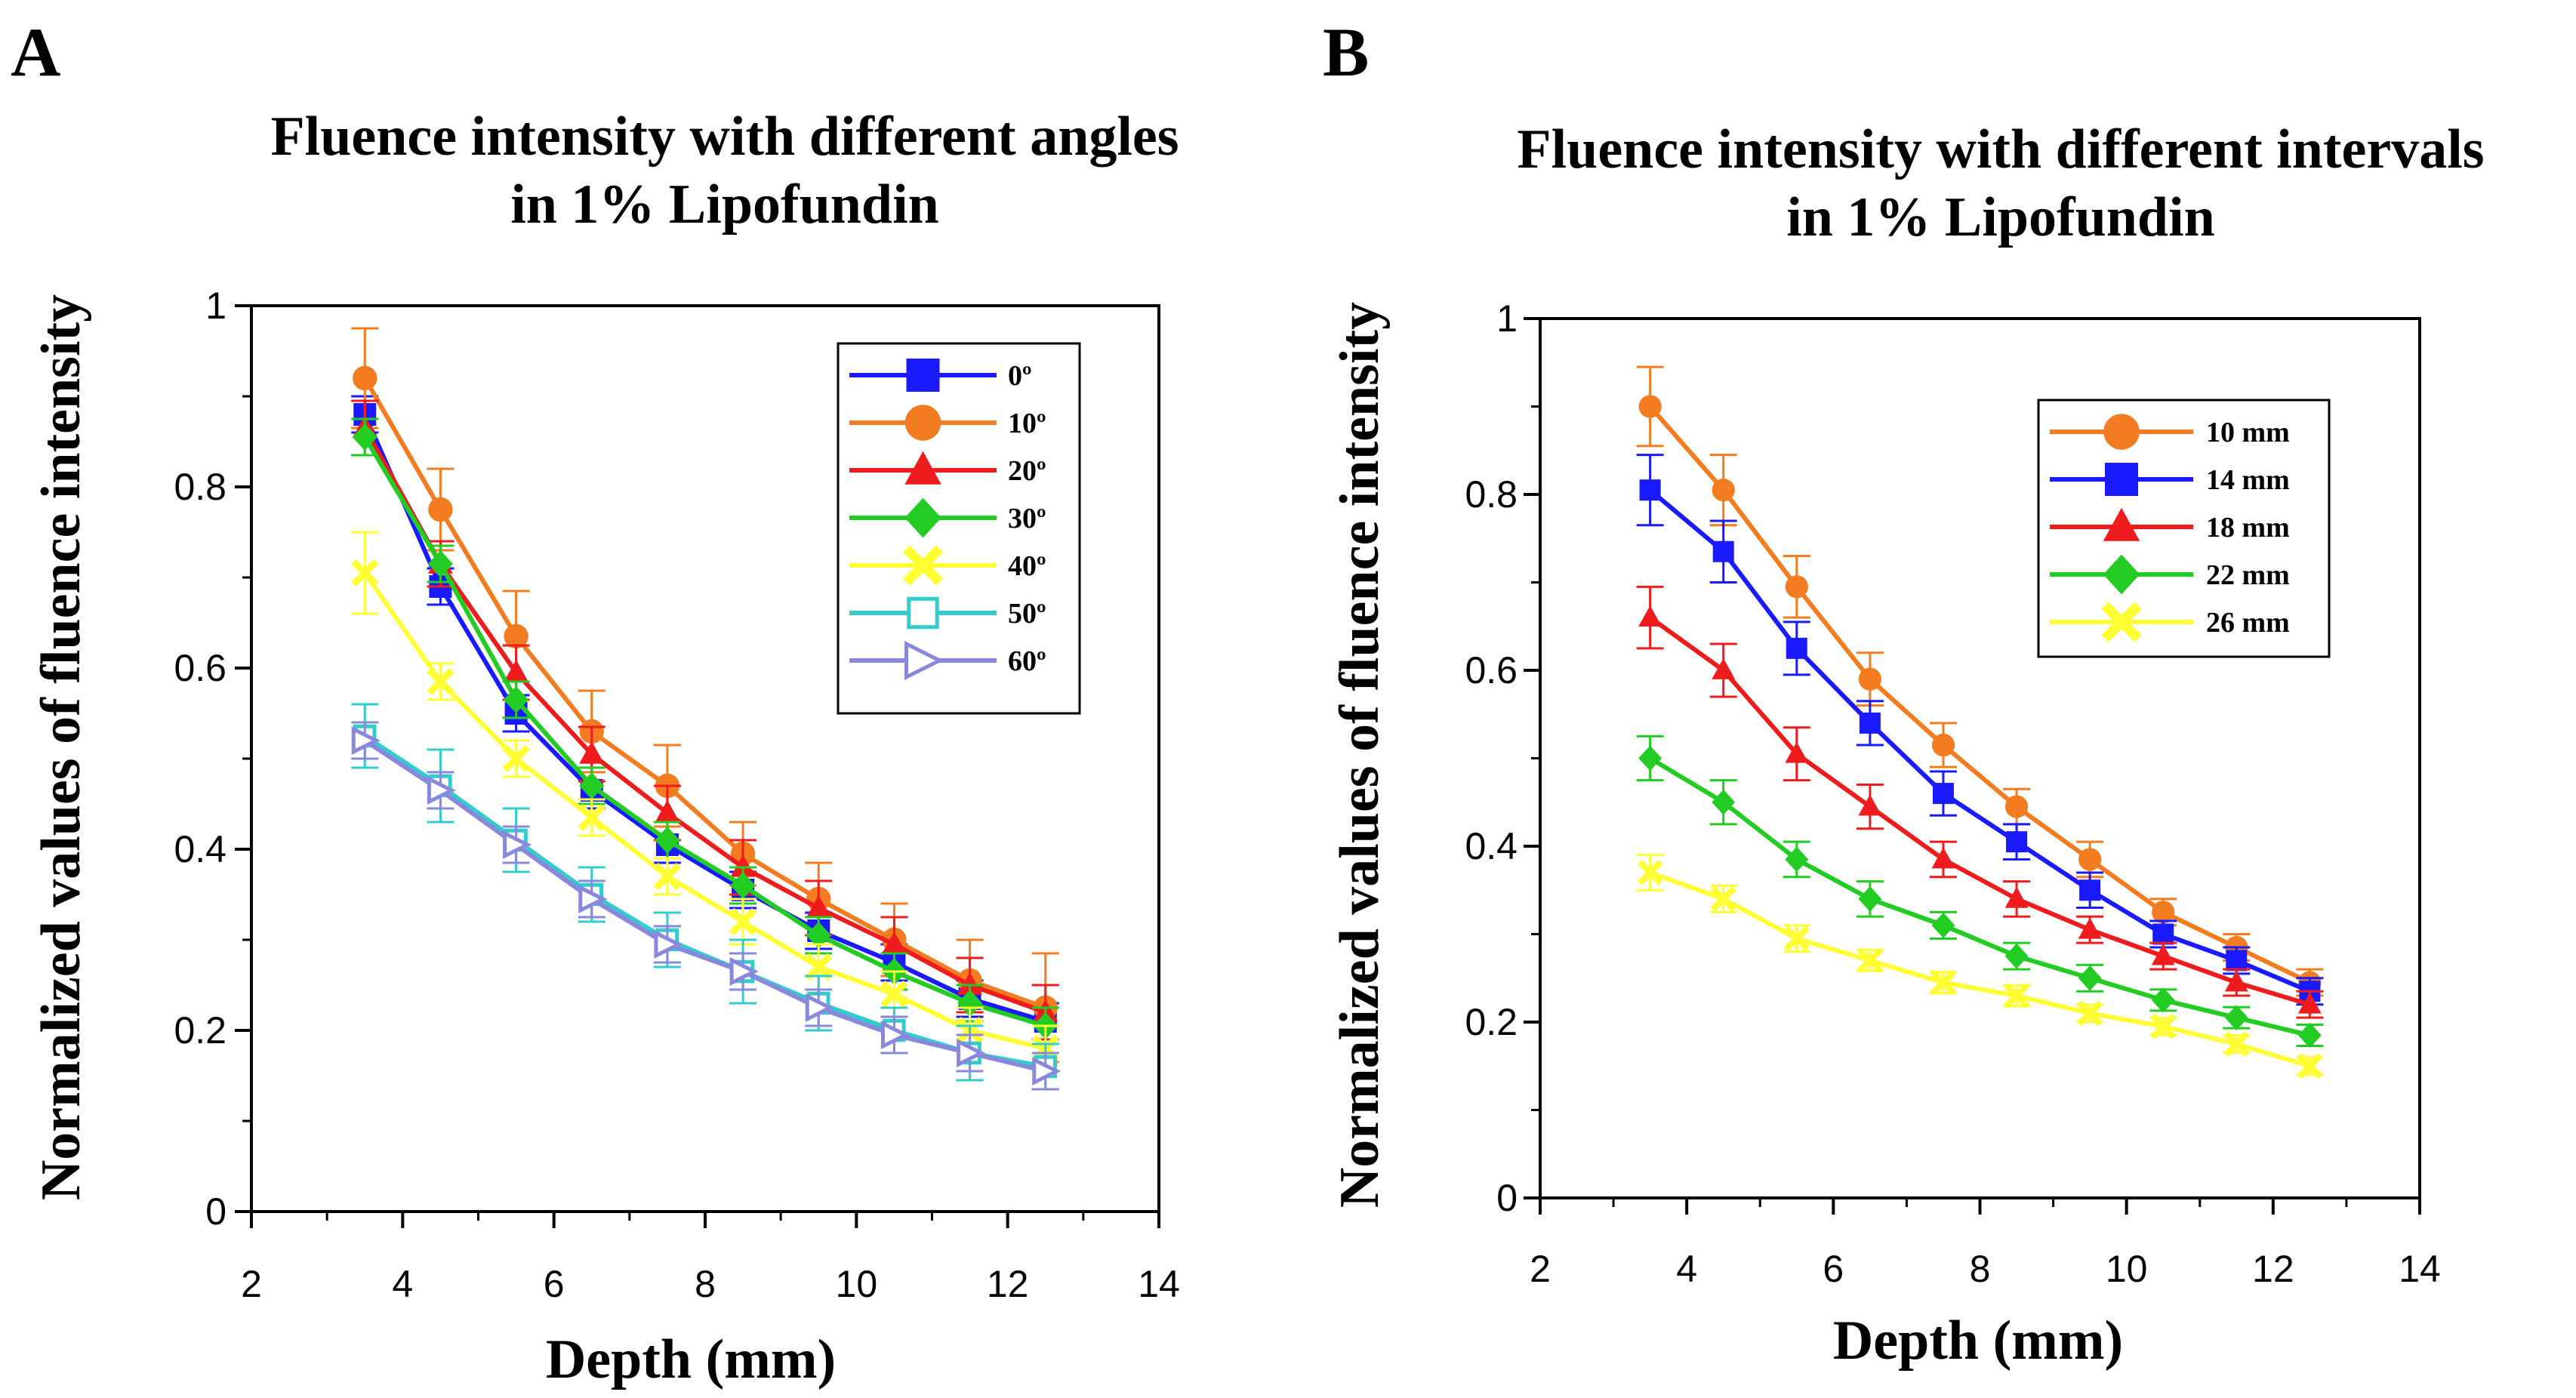 The width and height of the screenshot is (2576, 1398). Describe the element at coordinates (2248, 432) in the screenshot. I see `legend-label: 10 mm` at that location.